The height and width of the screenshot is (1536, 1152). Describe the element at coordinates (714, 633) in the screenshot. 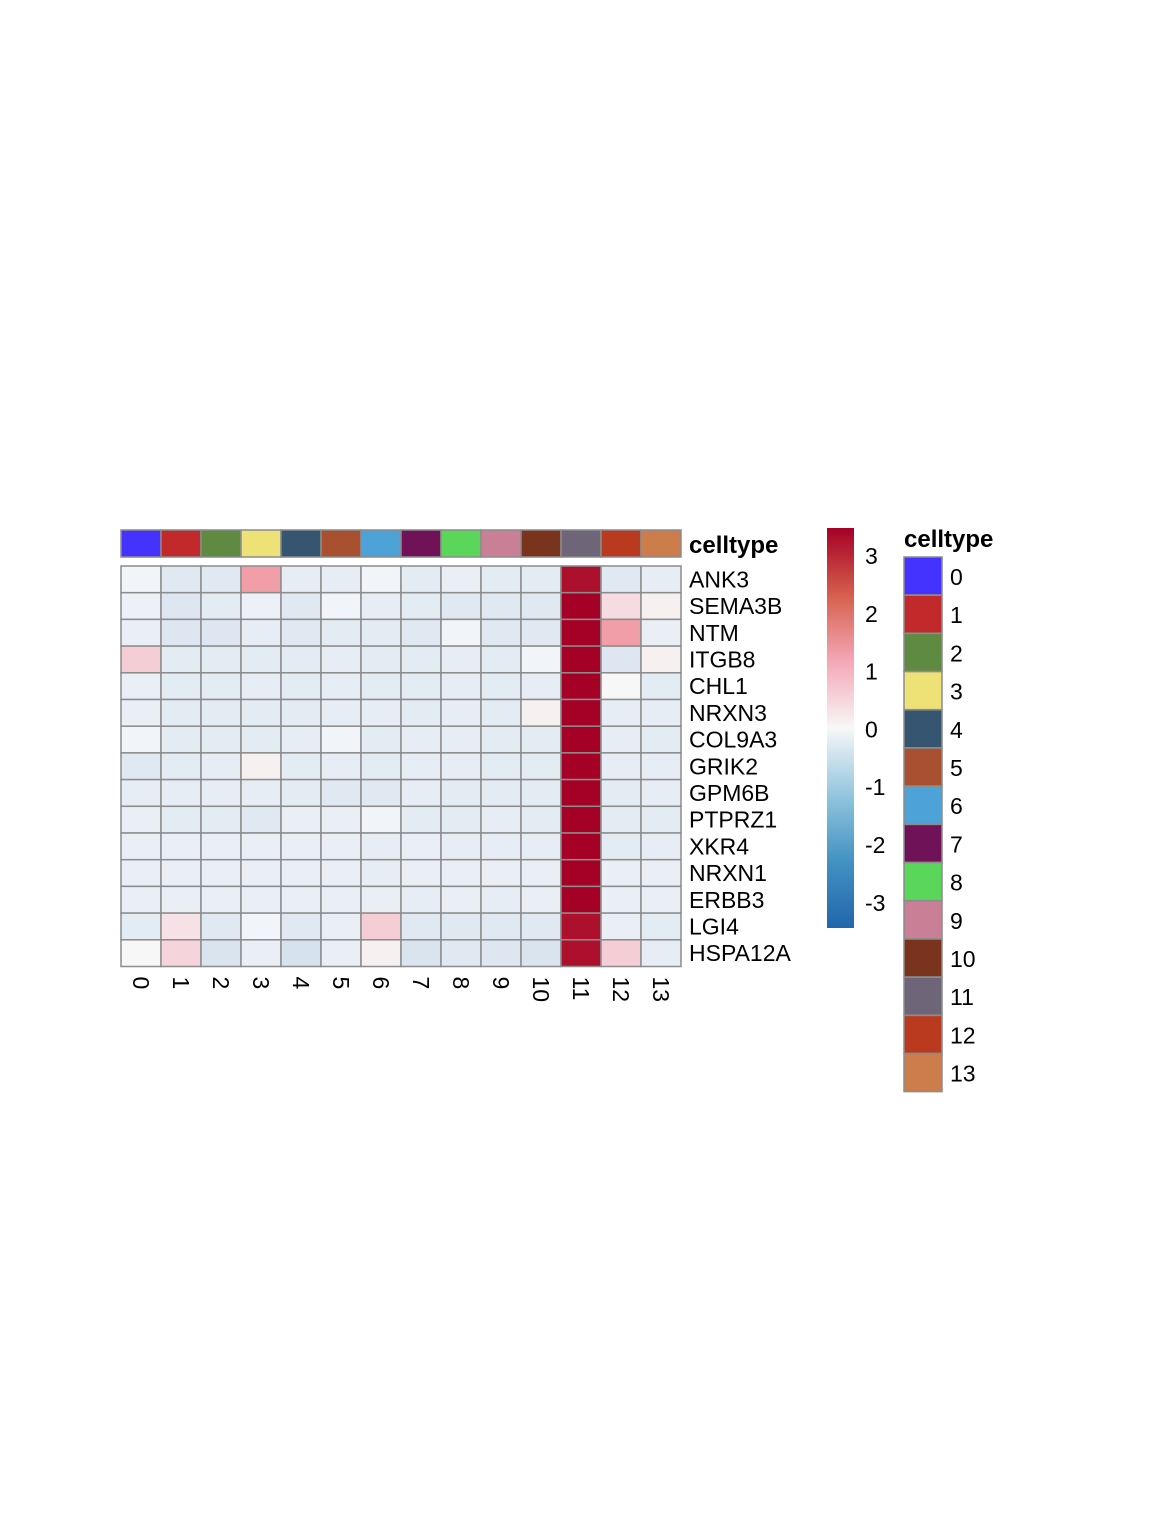

I see `row-label: NTM` at that location.